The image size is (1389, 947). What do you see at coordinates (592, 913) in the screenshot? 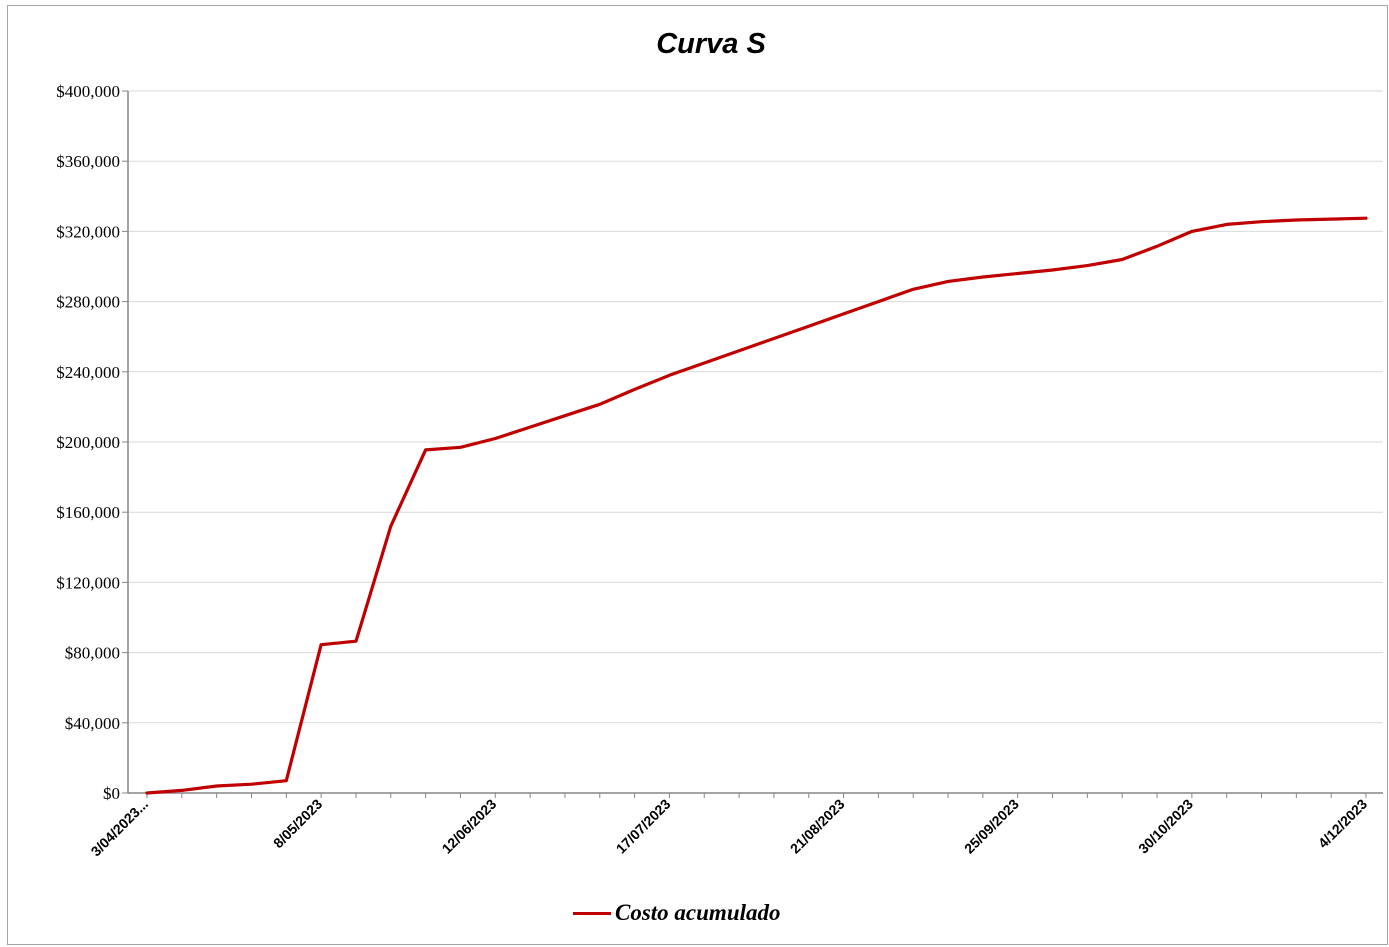
I see `legend-swatch` at bounding box center [592, 913].